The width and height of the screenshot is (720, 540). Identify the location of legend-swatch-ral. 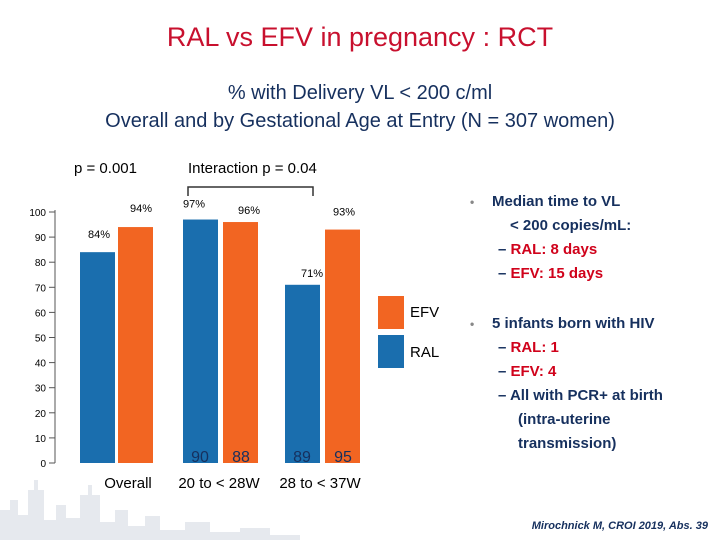
(391, 351).